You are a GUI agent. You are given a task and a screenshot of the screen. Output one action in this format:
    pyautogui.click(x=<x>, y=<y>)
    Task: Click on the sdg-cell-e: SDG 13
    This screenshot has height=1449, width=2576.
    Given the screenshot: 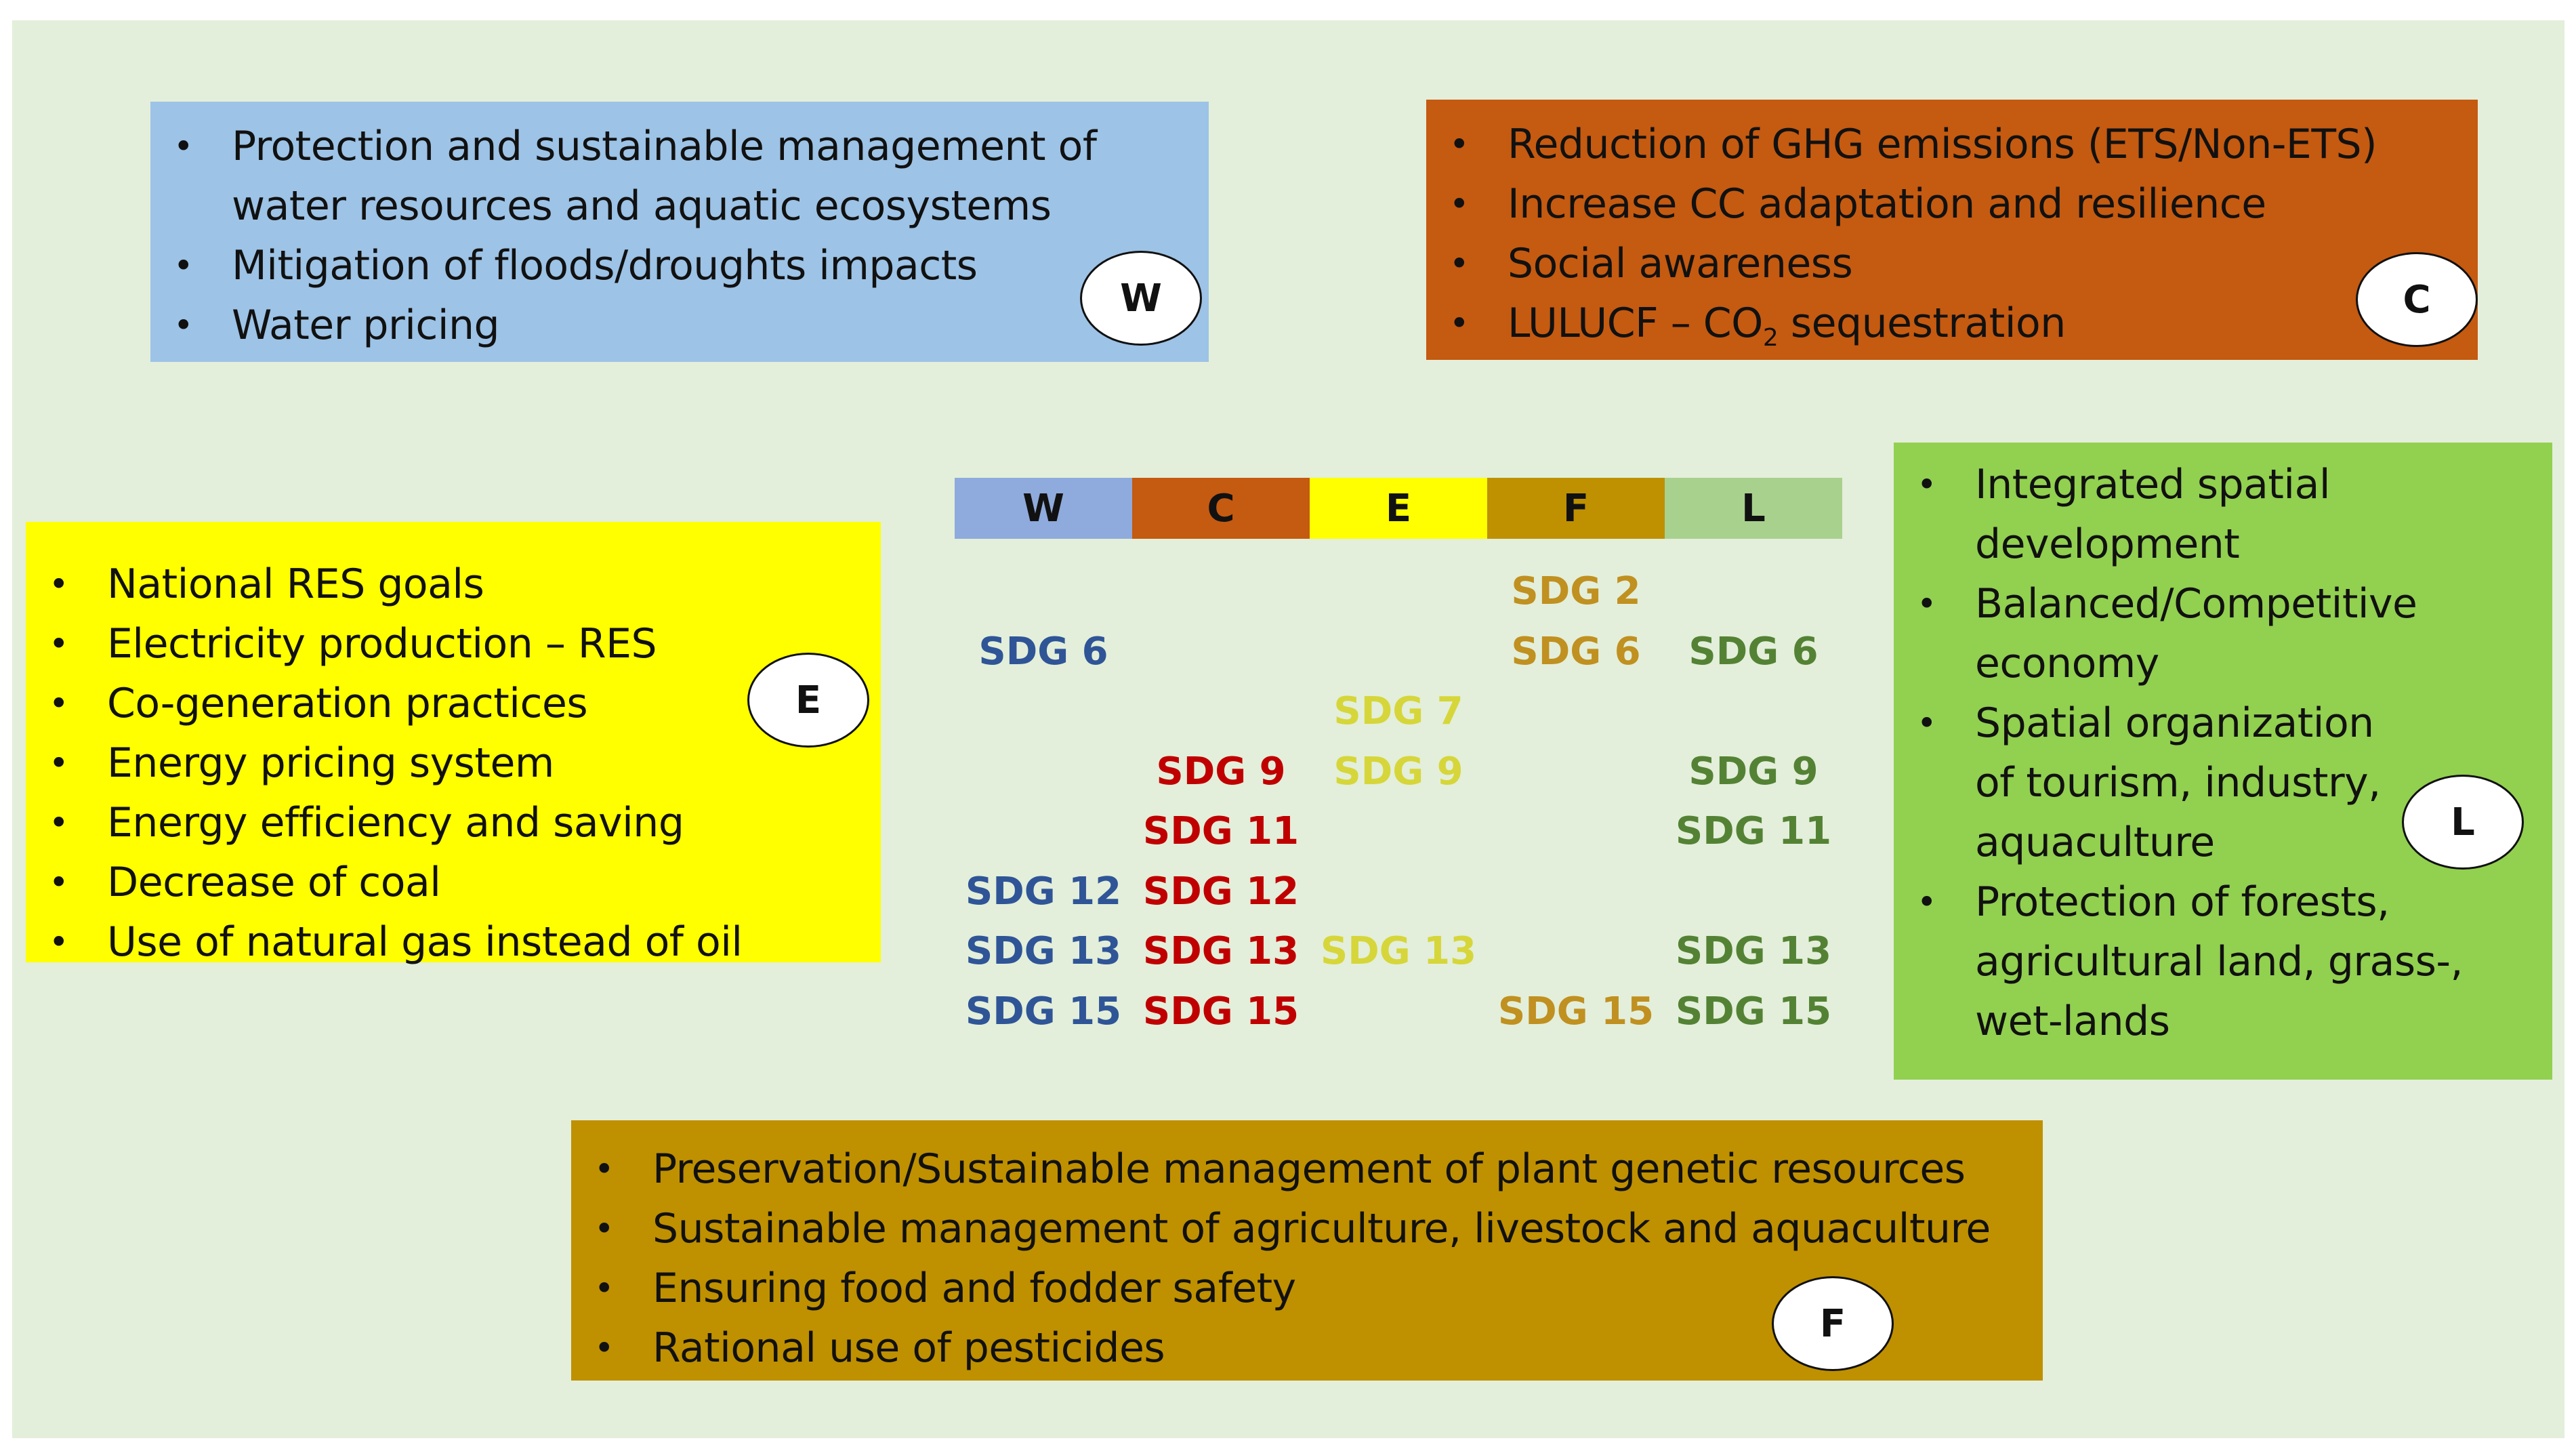 What is the action you would take?
    pyautogui.click(x=1398, y=951)
    